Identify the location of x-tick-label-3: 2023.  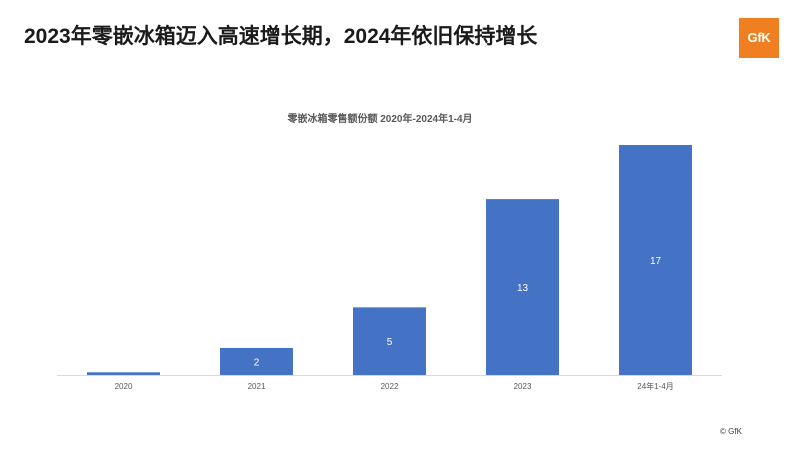
(523, 386).